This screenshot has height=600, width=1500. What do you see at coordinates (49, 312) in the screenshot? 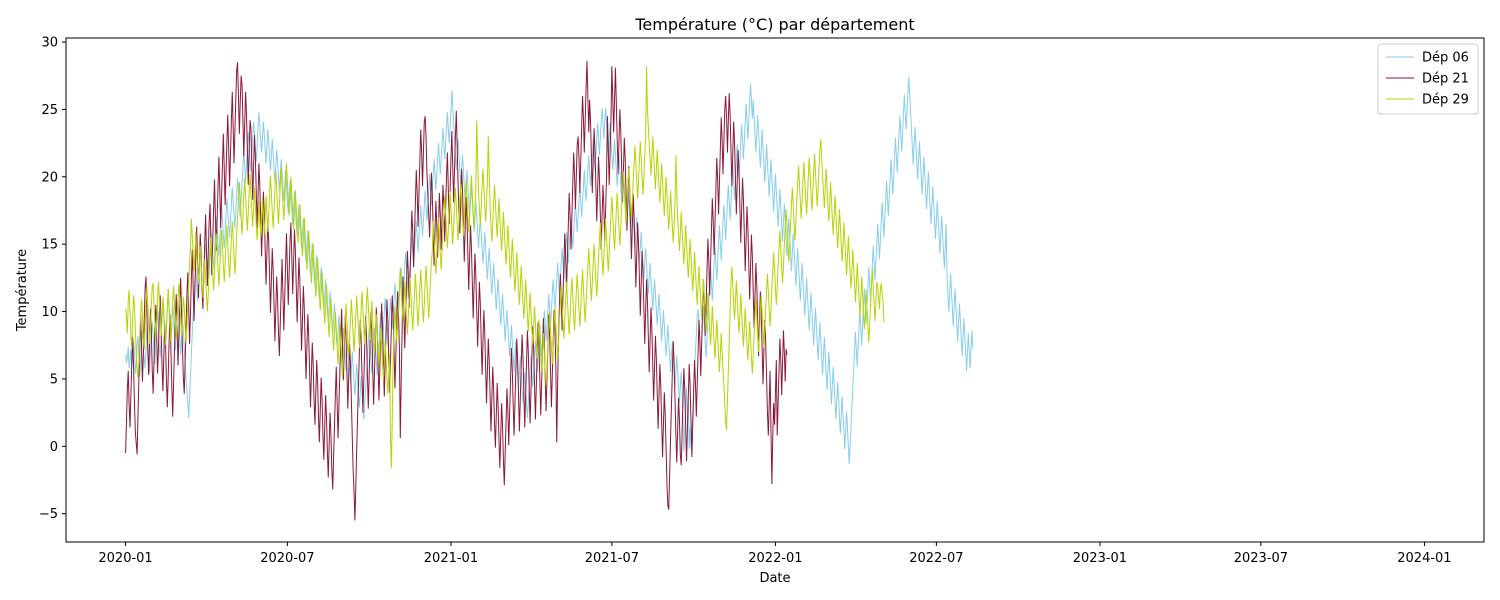
I see `y-tick-label: 10` at bounding box center [49, 312].